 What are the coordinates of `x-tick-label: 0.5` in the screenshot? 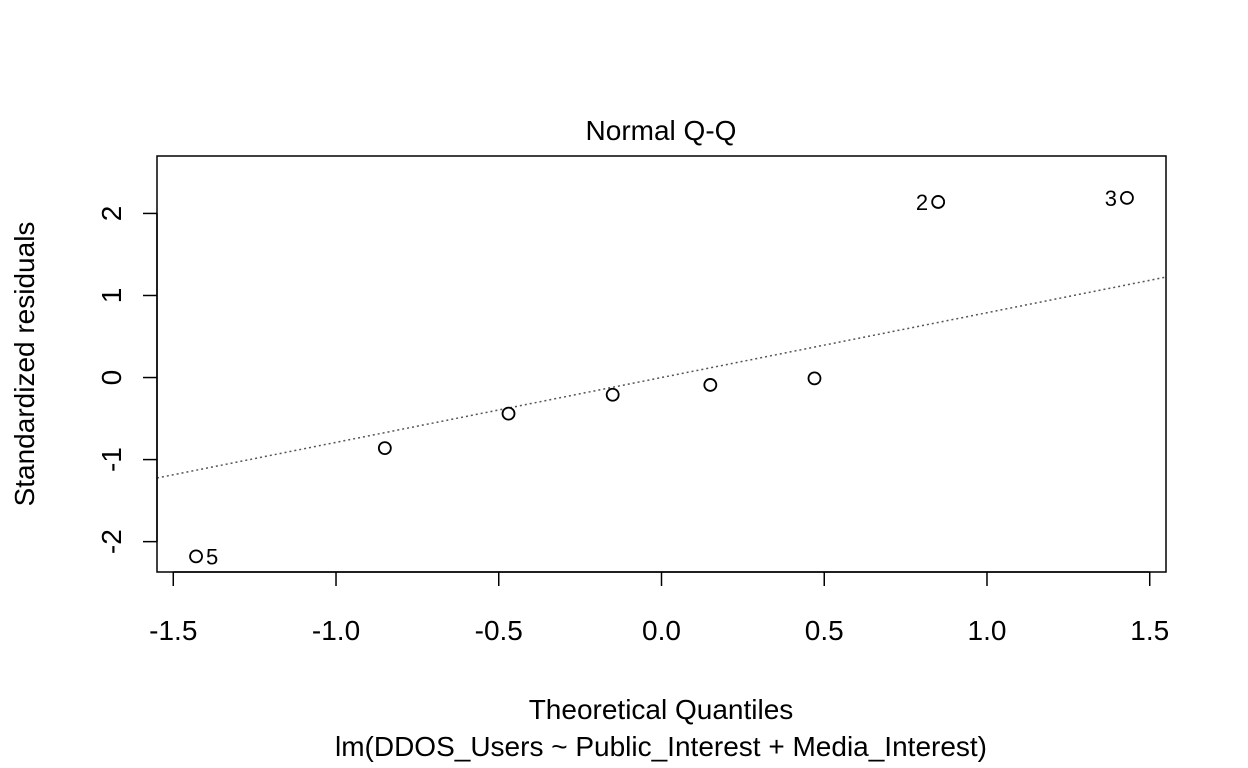 It's located at (824, 630).